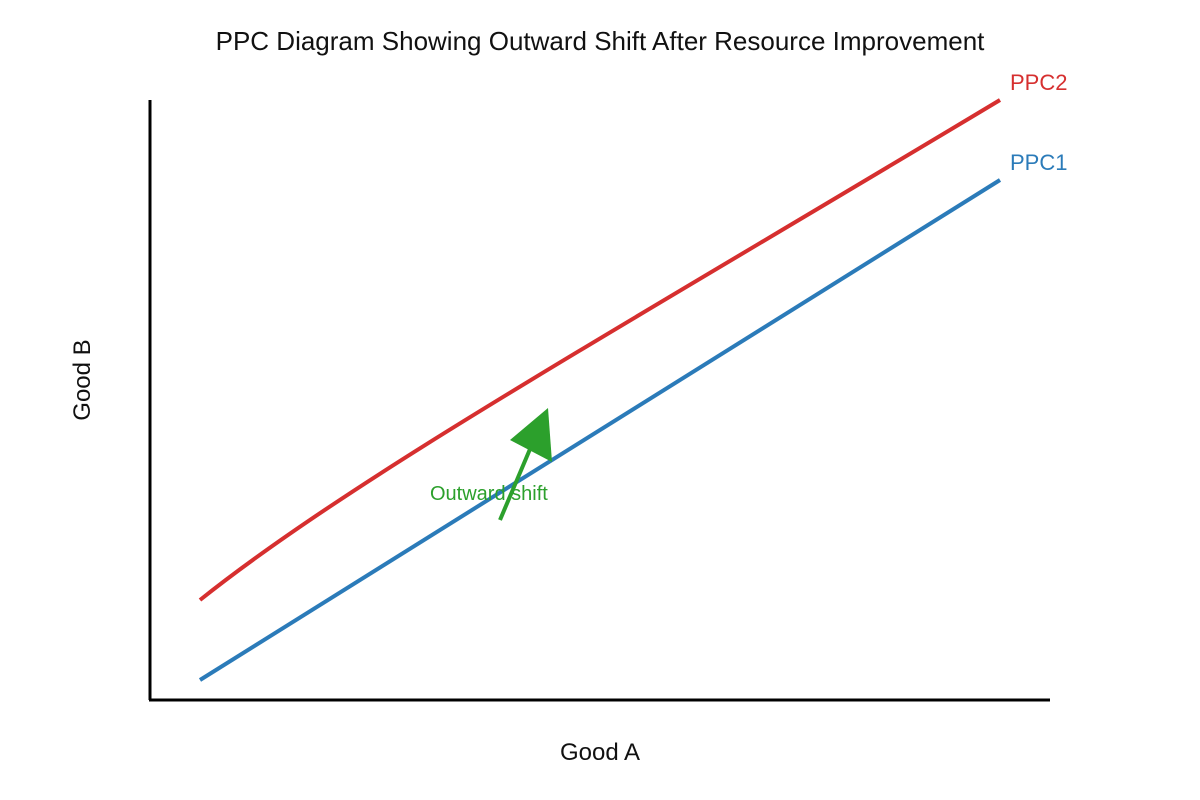 This screenshot has height=800, width=1200. I want to click on outward-shift-arrow-head, so click(531, 435).